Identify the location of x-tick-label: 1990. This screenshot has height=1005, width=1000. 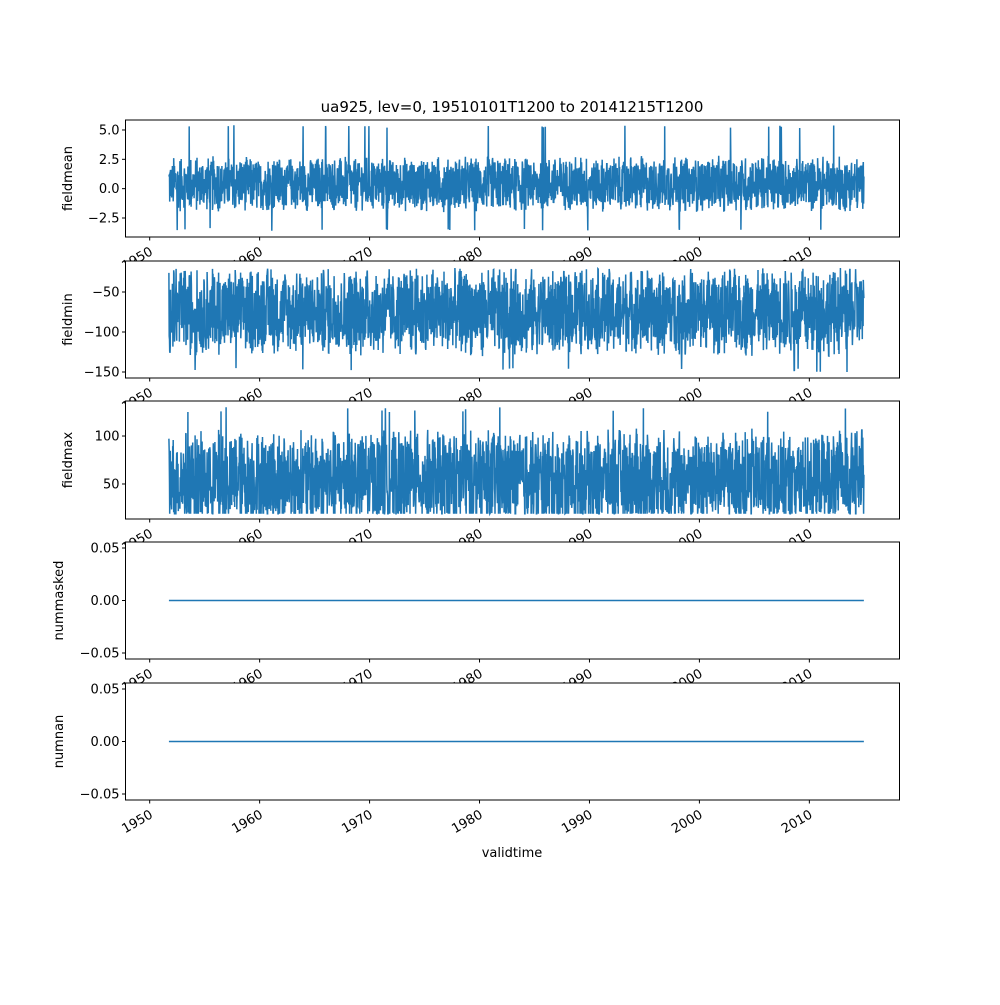
(577, 822).